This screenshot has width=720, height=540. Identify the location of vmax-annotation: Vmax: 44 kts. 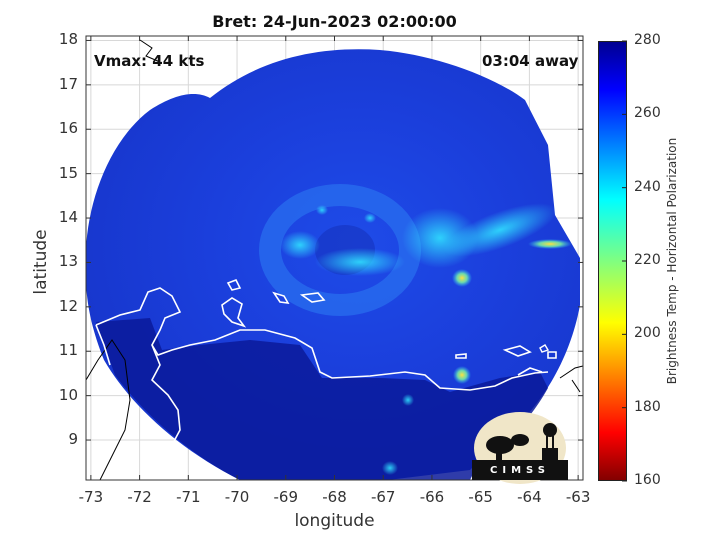
(149, 61).